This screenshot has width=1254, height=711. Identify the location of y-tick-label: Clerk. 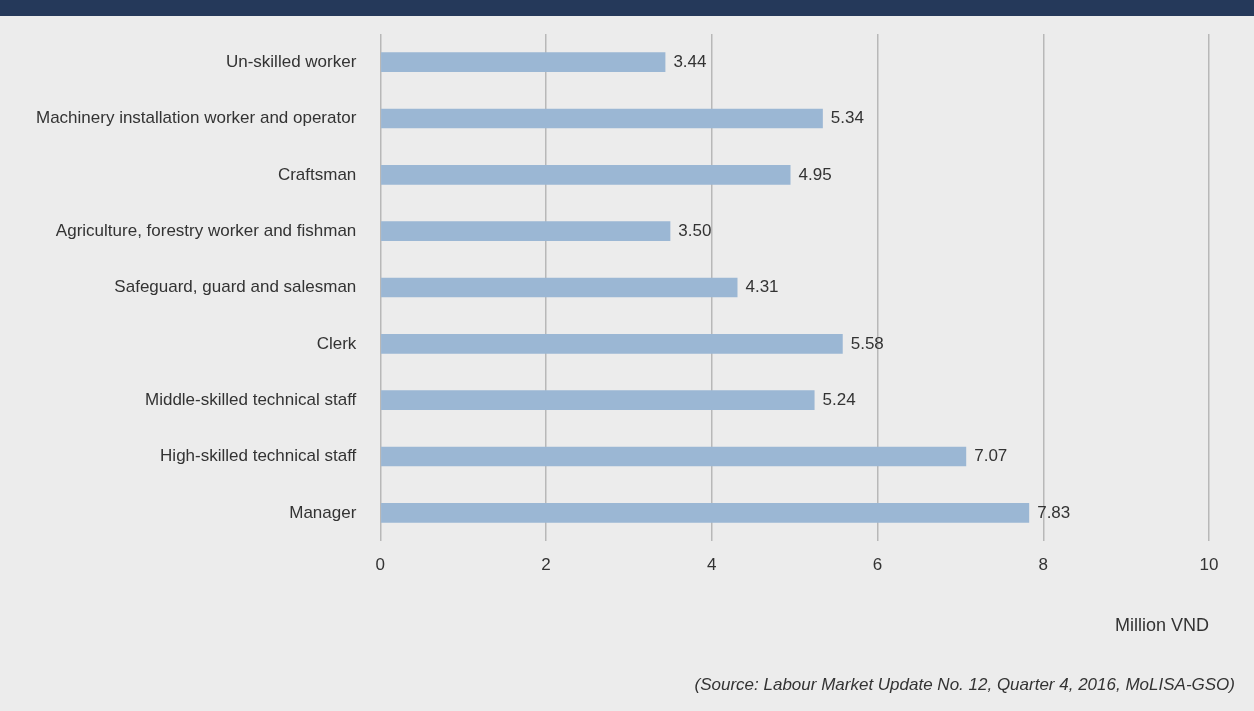
(336, 343).